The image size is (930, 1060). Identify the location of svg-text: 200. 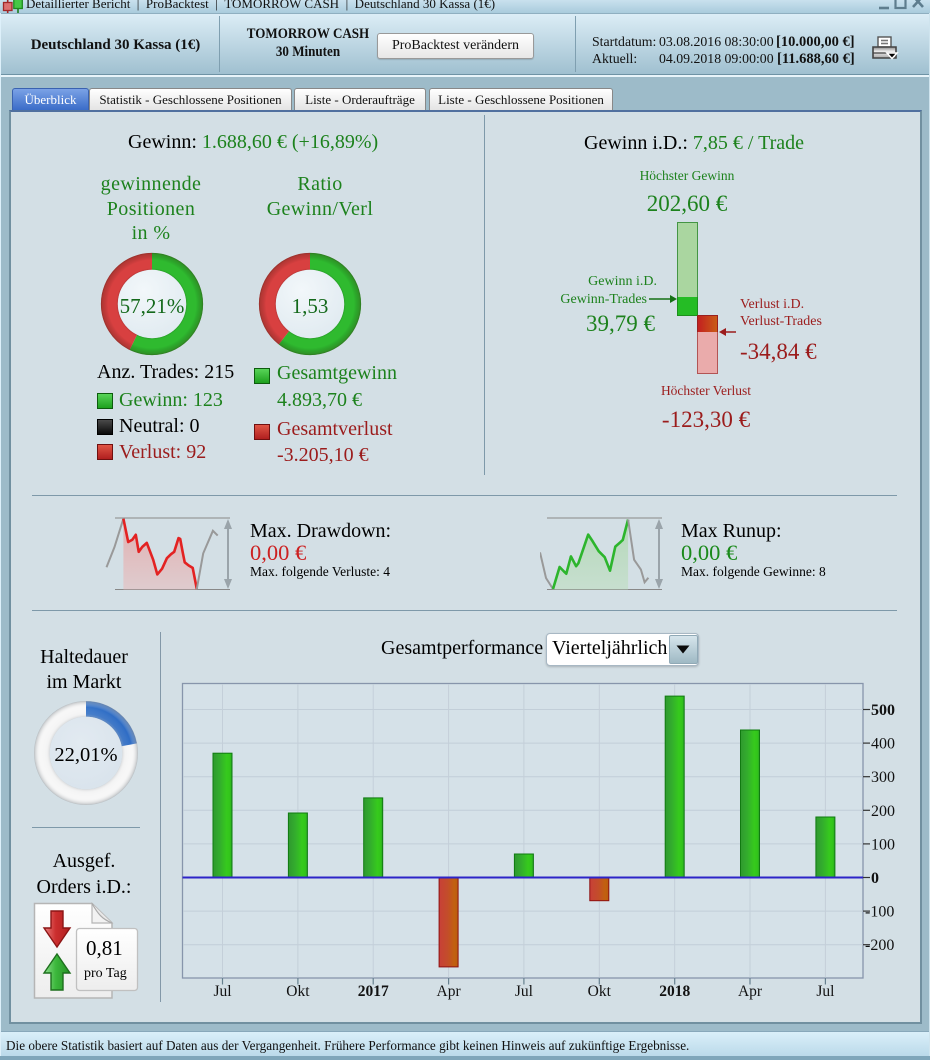
(883, 811).